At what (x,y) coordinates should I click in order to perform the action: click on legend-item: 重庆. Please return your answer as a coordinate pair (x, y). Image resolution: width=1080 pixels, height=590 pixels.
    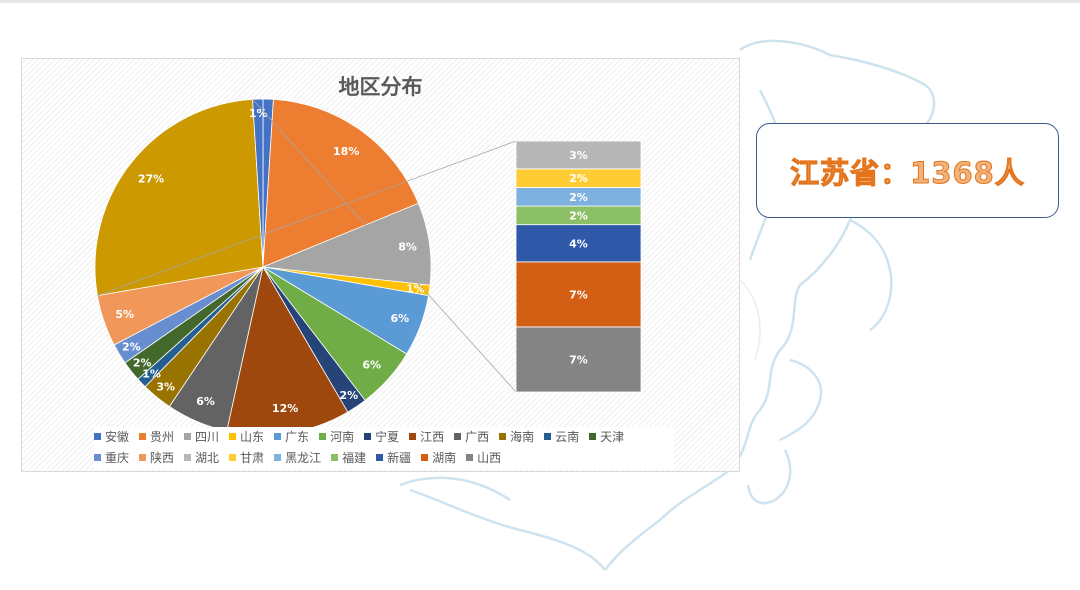
    Looking at the image, I should click on (111, 458).